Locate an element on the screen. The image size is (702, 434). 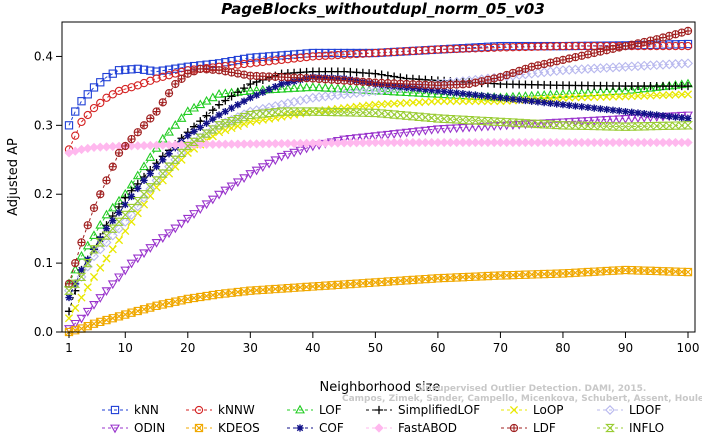
legend-label: LDF is located at coordinates (544, 427).